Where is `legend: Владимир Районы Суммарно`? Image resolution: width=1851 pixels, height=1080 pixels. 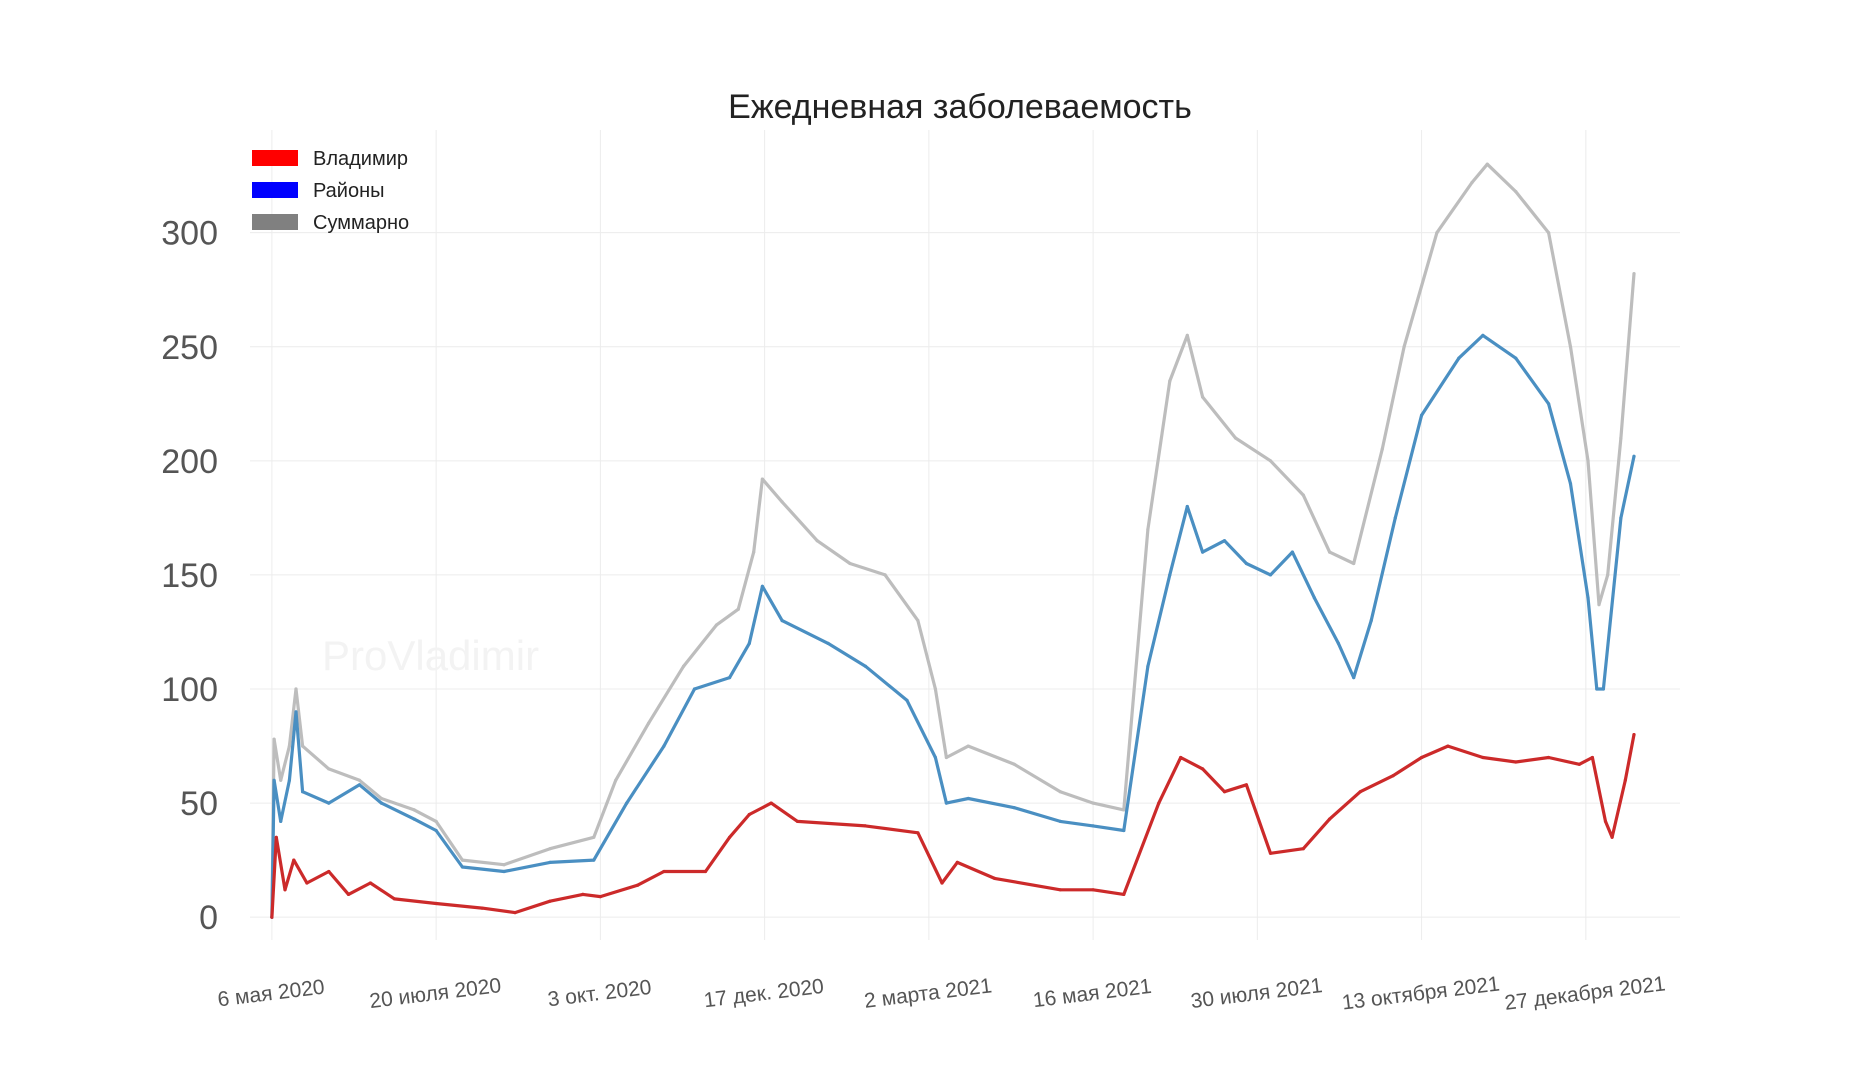 legend: Владимир Районы Суммарно is located at coordinates (330, 191).